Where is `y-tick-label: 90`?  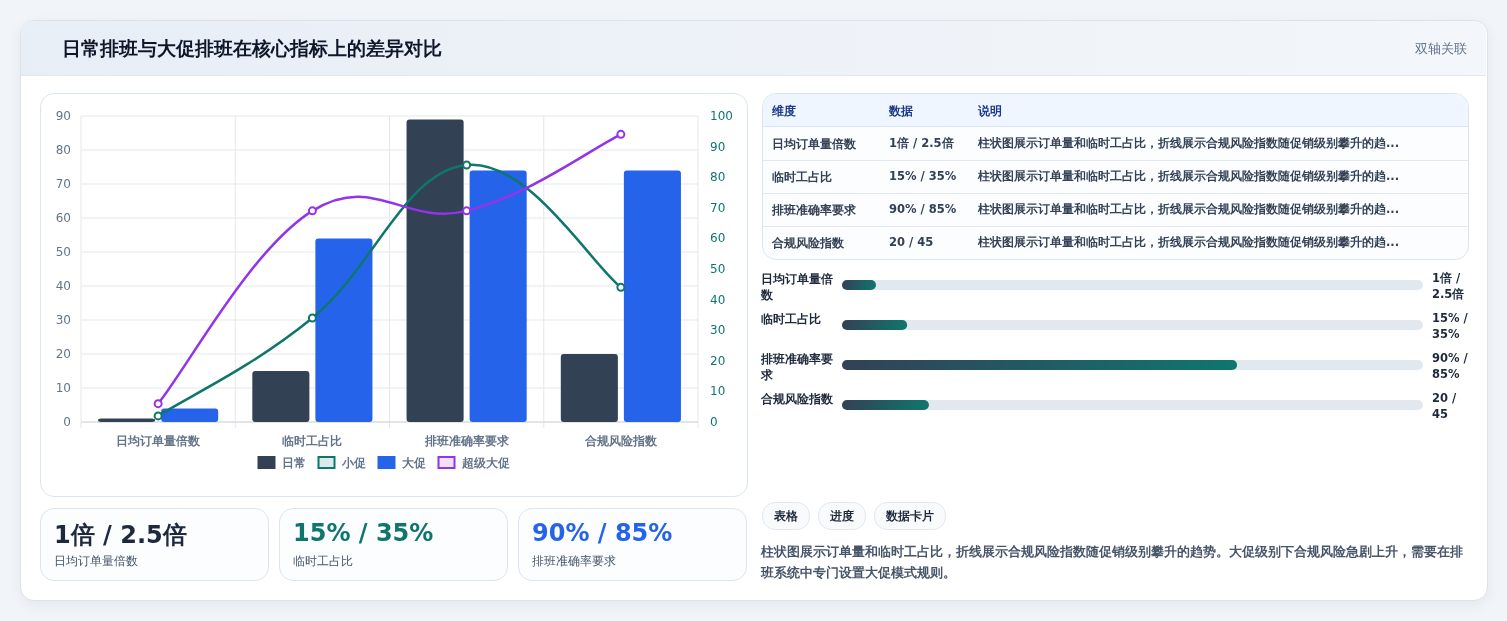
y-tick-label: 90 is located at coordinates (63, 116).